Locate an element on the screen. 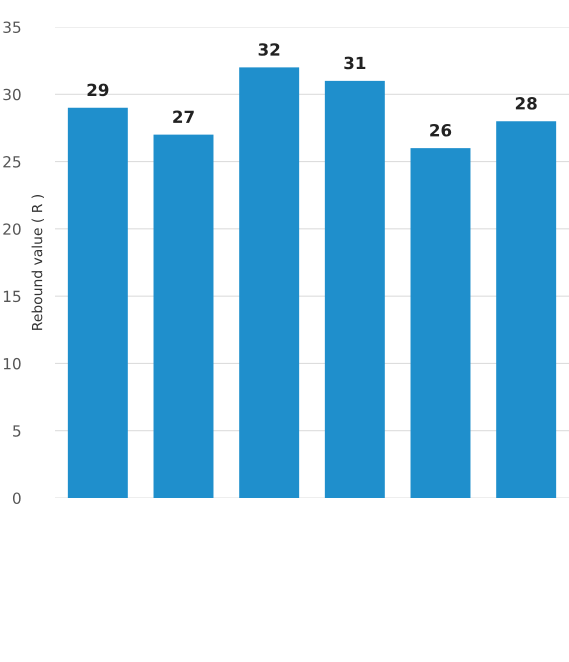 The image size is (569, 662). y-tick-label: 15 is located at coordinates (12, 296).